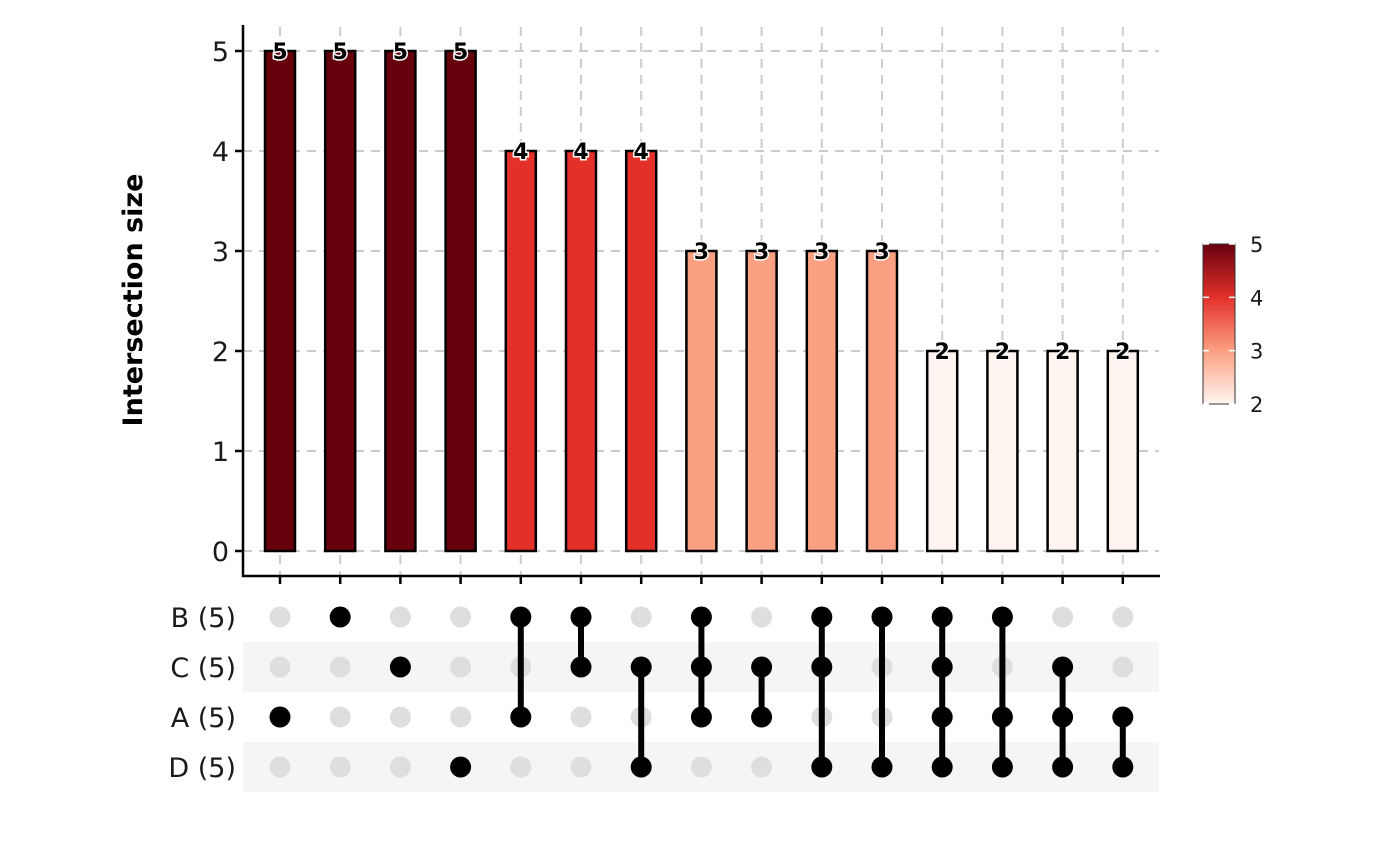 This screenshot has width=1400, height=866. I want to click on intersection-matrix, so click(701, 692).